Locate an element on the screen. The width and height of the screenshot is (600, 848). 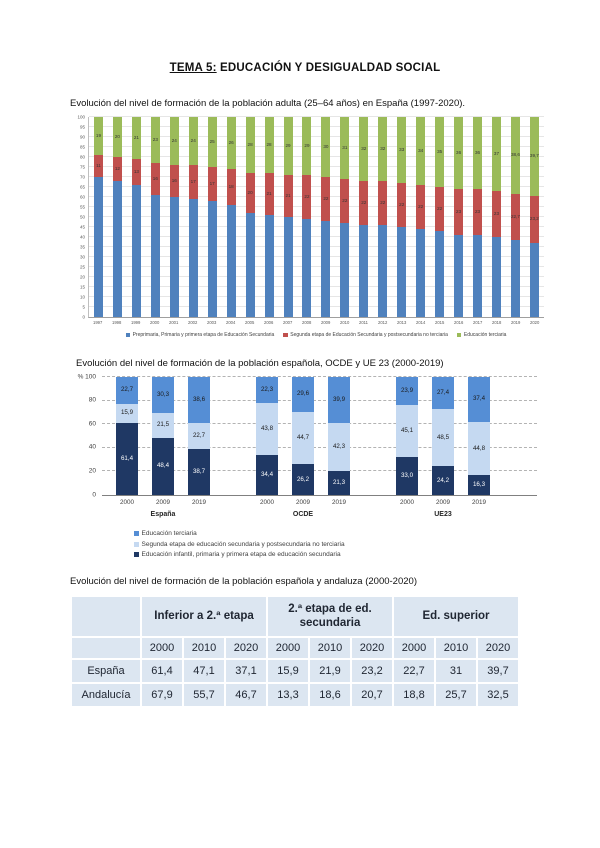
x-tick-label: 2004 is located at coordinates (231, 322).